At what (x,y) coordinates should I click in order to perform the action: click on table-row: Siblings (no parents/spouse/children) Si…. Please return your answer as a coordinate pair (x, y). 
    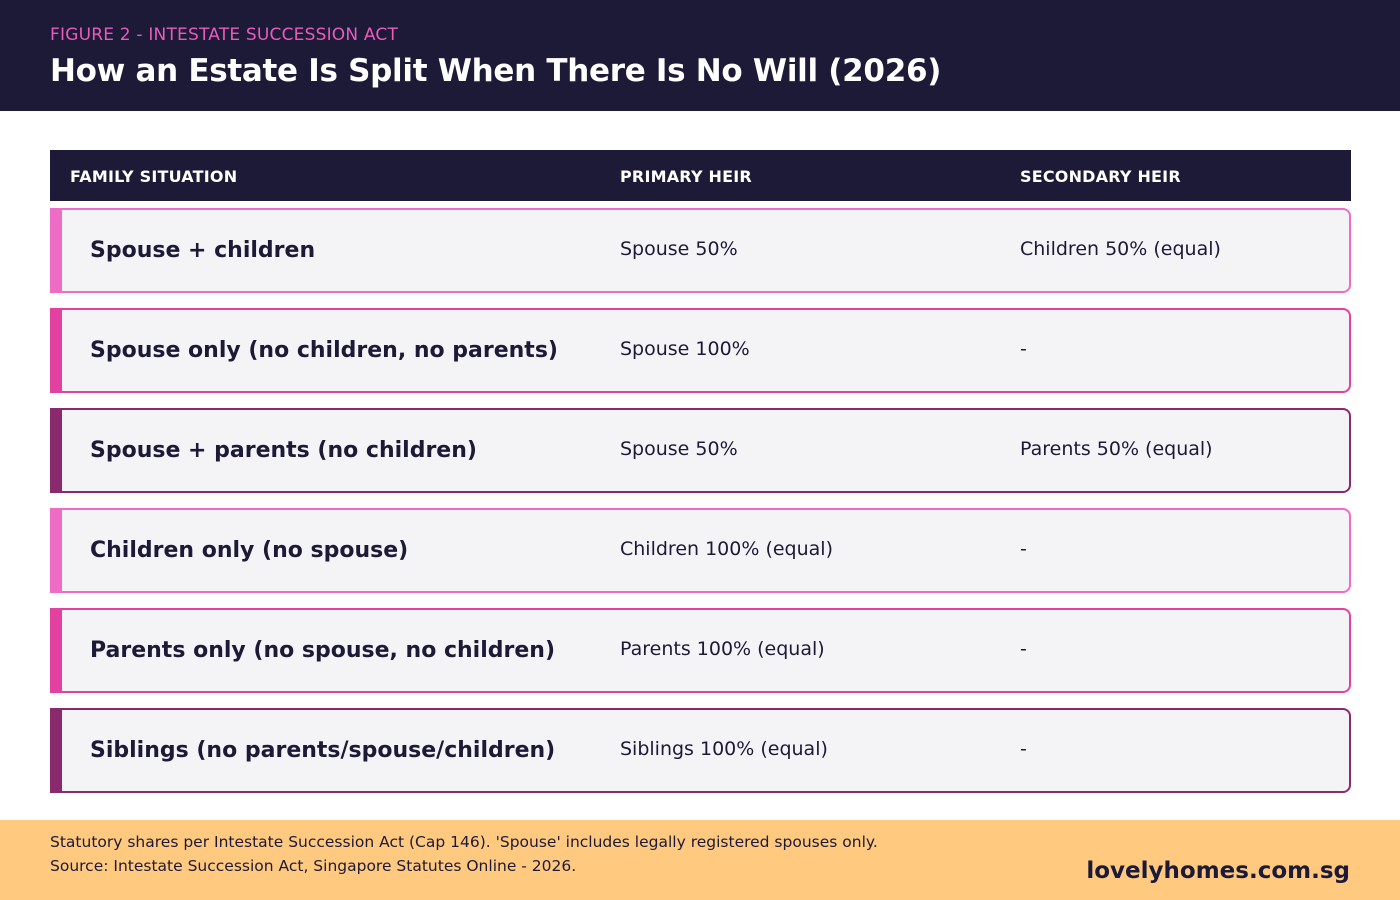
    Looking at the image, I should click on (700, 750).